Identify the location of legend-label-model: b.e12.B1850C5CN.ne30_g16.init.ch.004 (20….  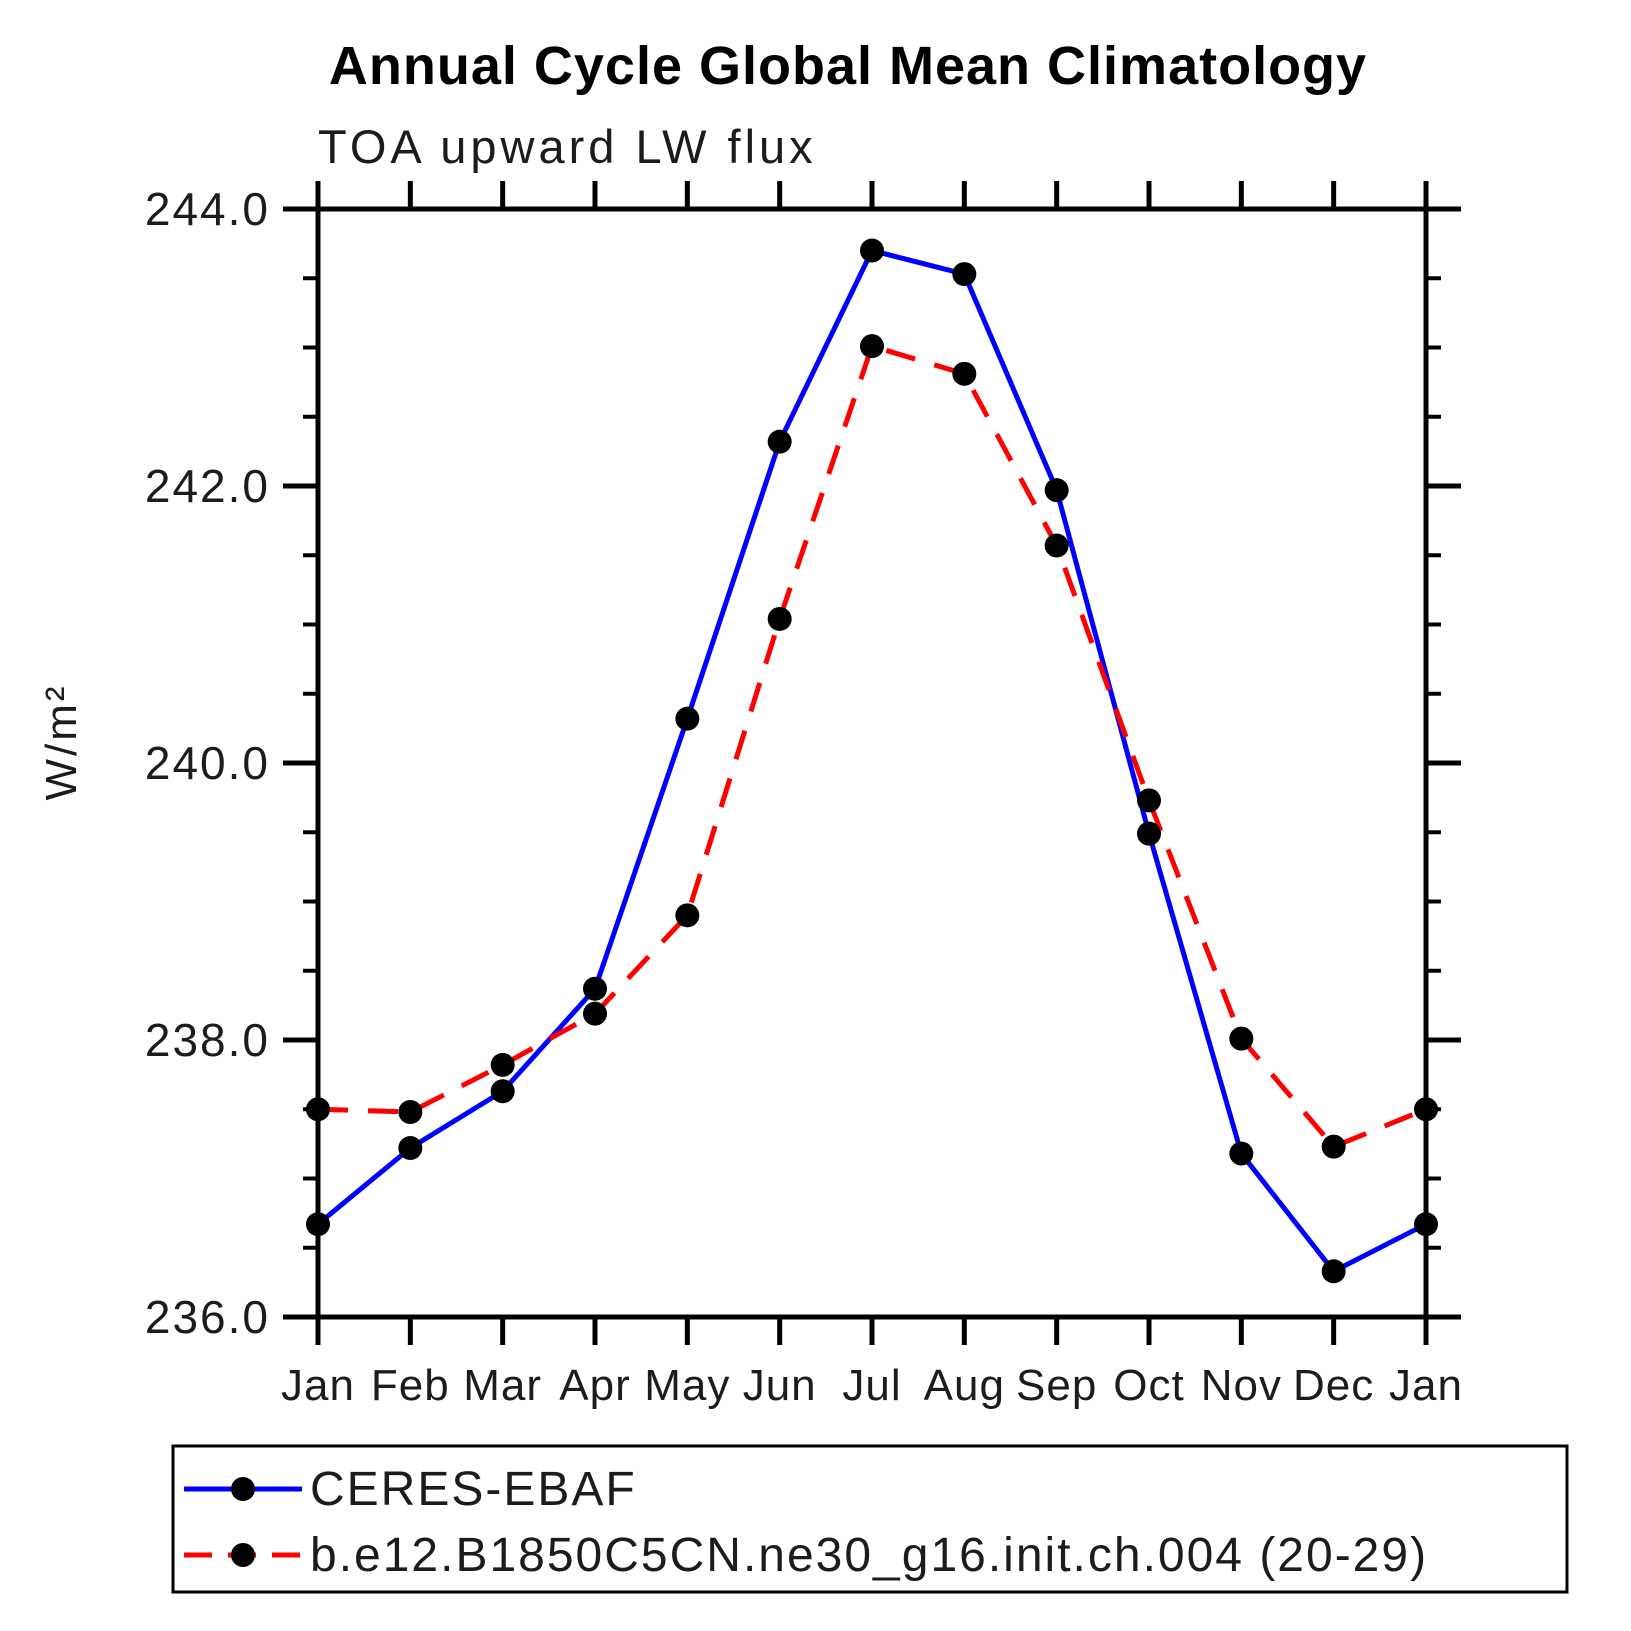
(869, 1555).